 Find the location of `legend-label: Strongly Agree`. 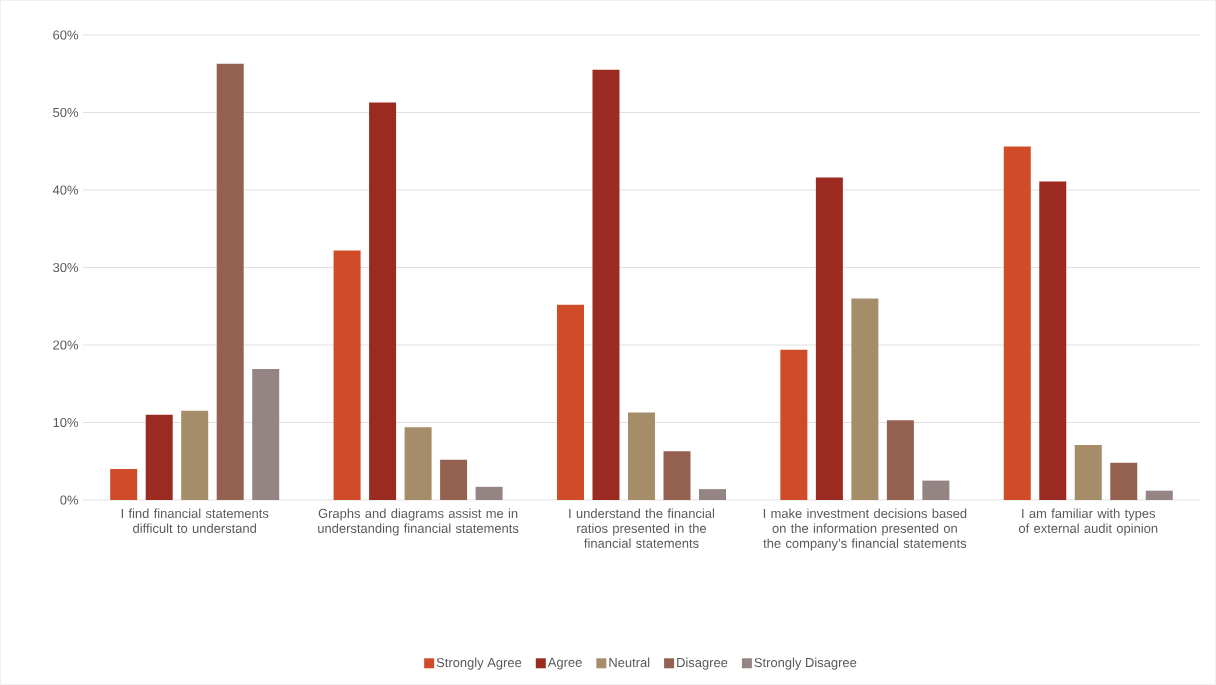

legend-label: Strongly Agree is located at coordinates (479, 663).